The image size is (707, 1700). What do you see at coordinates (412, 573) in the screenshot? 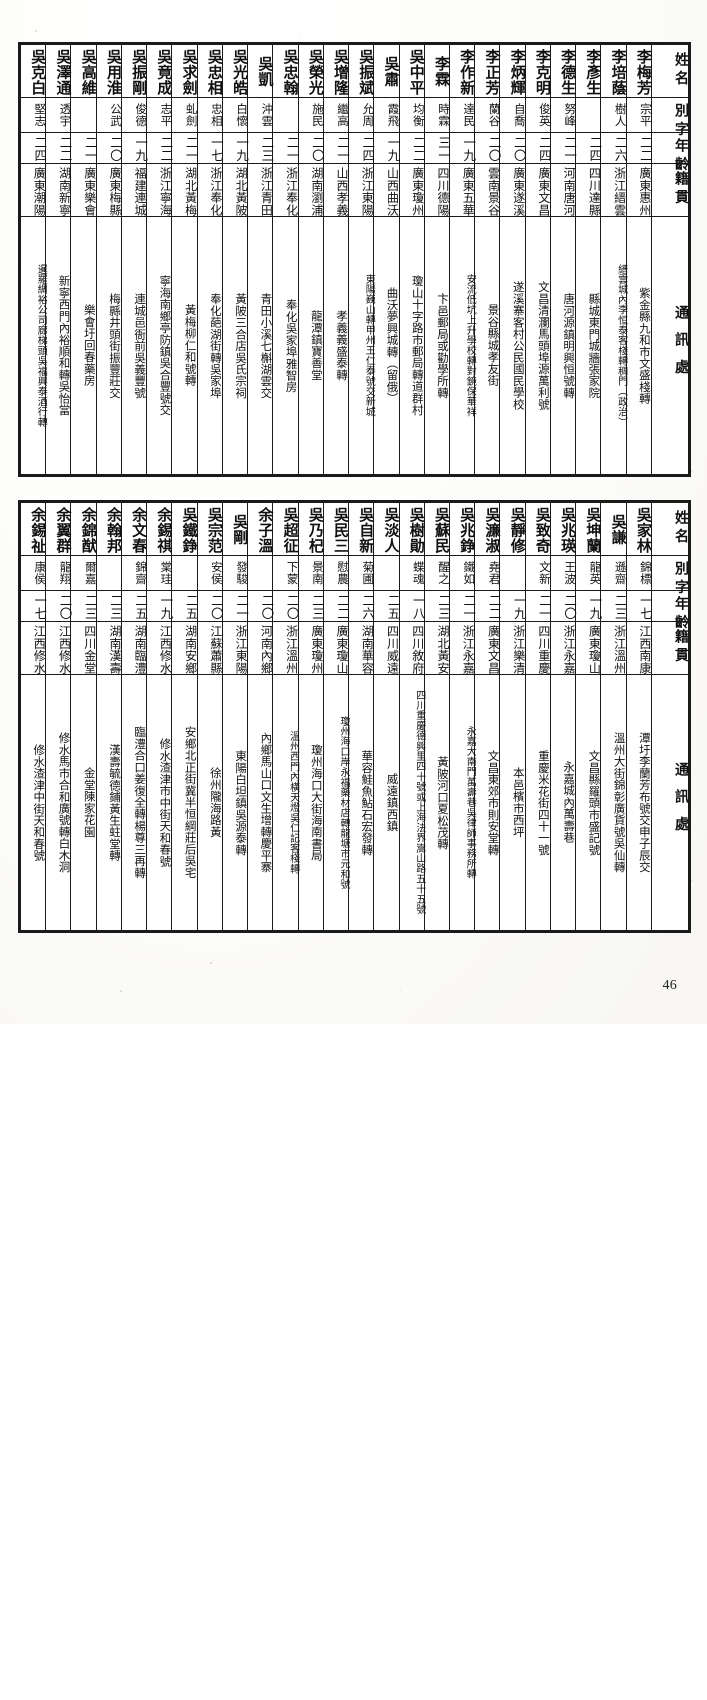
I see `cell-alias: 蝶魂` at bounding box center [412, 573].